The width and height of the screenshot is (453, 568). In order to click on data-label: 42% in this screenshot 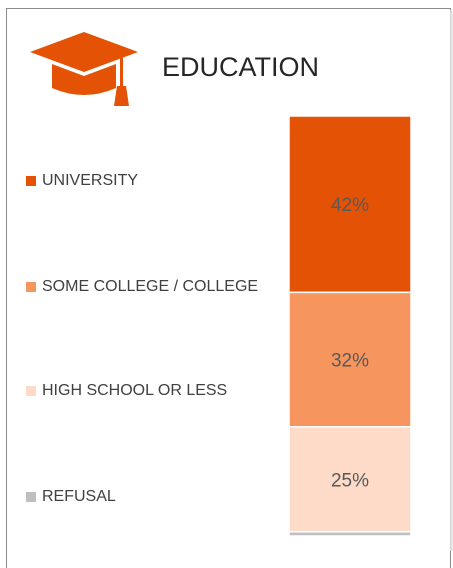, I will do `click(350, 205)`.